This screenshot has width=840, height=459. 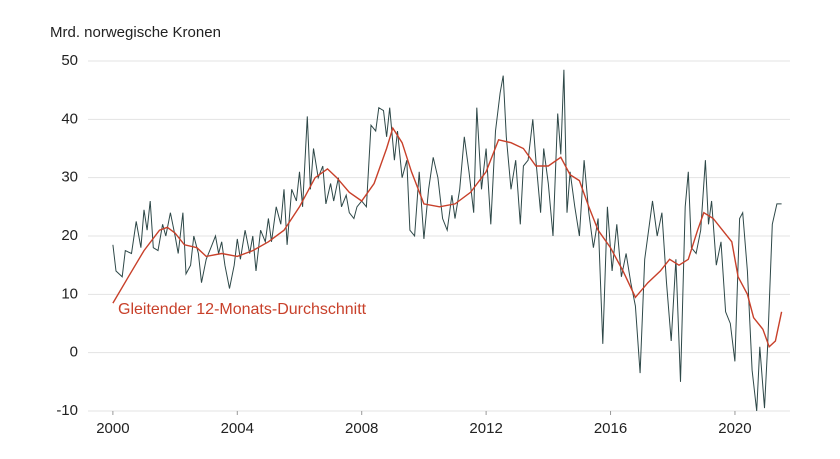 I want to click on x-tick-label: 2012, so click(x=485, y=428).